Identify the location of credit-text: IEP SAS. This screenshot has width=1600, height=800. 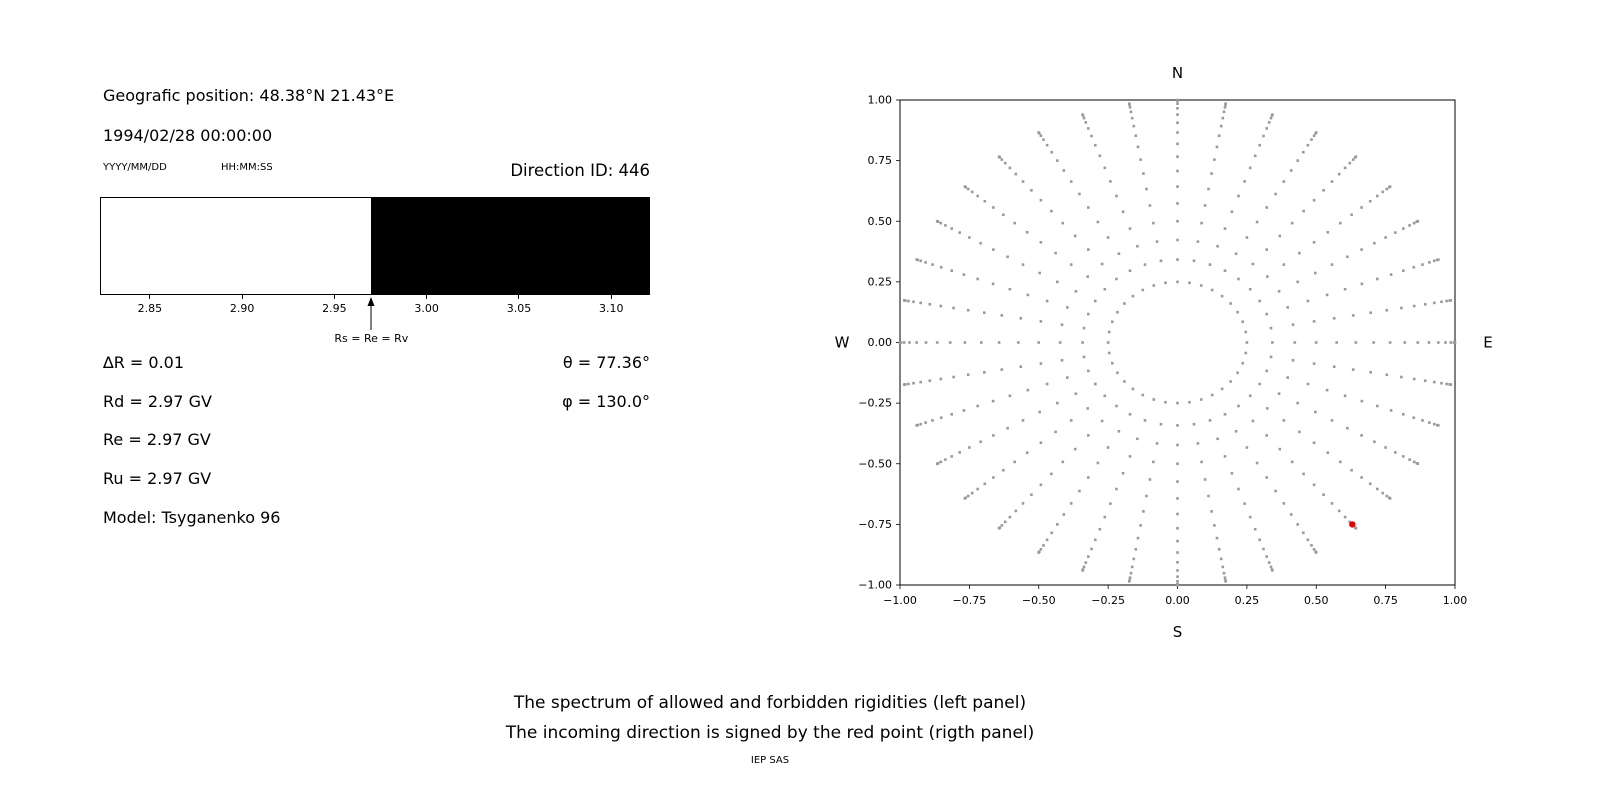
(770, 760).